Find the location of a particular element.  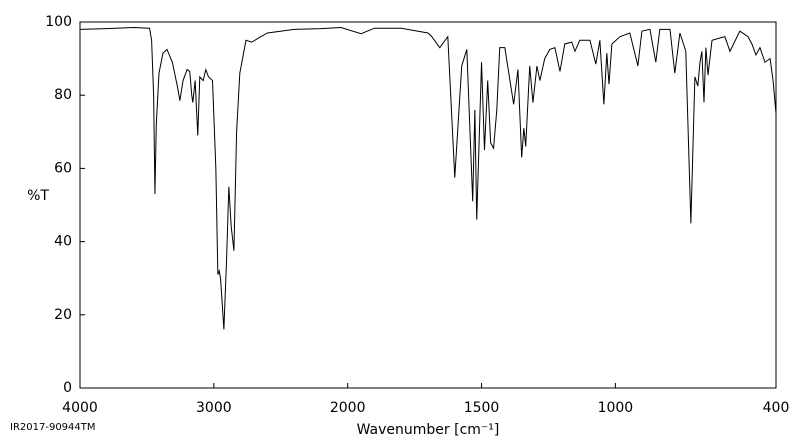

y-axis-label: %T is located at coordinates (38, 196).